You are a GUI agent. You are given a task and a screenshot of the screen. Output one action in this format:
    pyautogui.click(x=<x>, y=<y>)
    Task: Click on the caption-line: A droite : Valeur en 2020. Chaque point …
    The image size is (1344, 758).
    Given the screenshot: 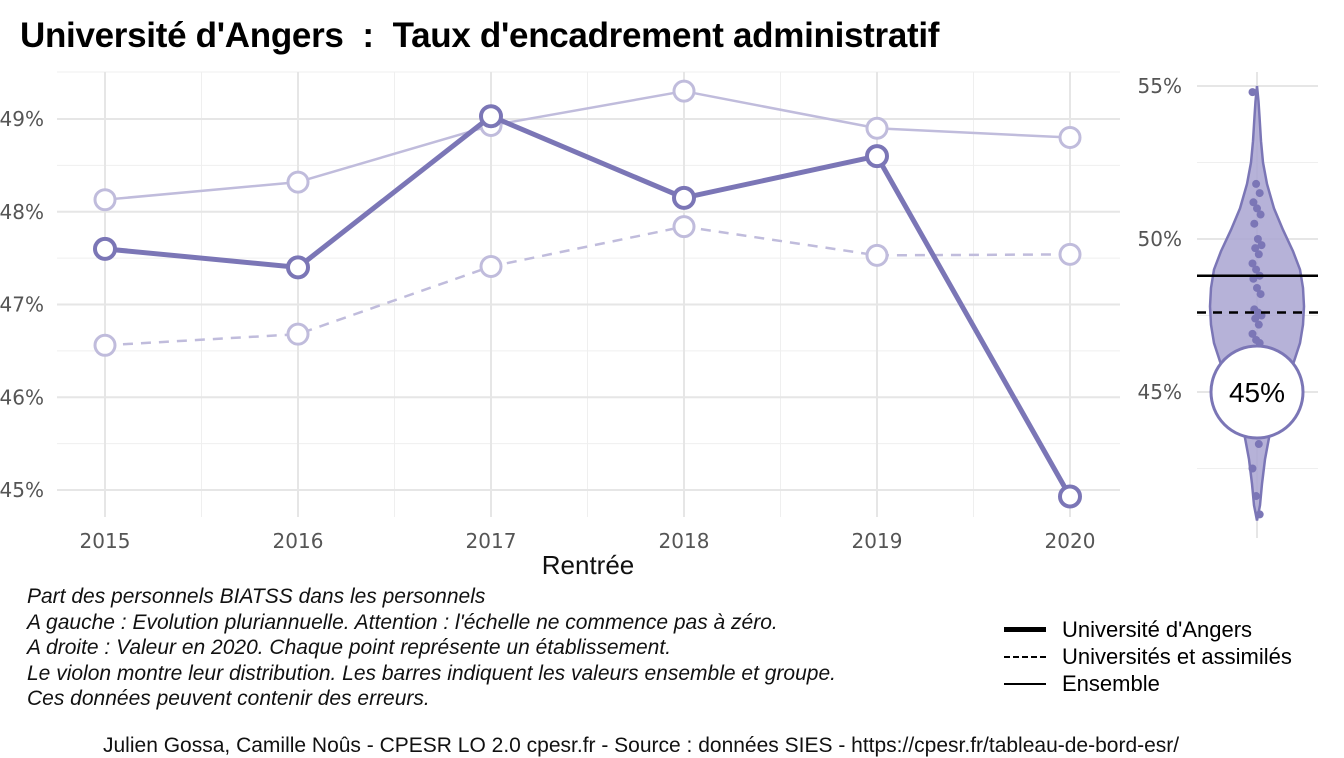 What is the action you would take?
    pyautogui.click(x=349, y=647)
    